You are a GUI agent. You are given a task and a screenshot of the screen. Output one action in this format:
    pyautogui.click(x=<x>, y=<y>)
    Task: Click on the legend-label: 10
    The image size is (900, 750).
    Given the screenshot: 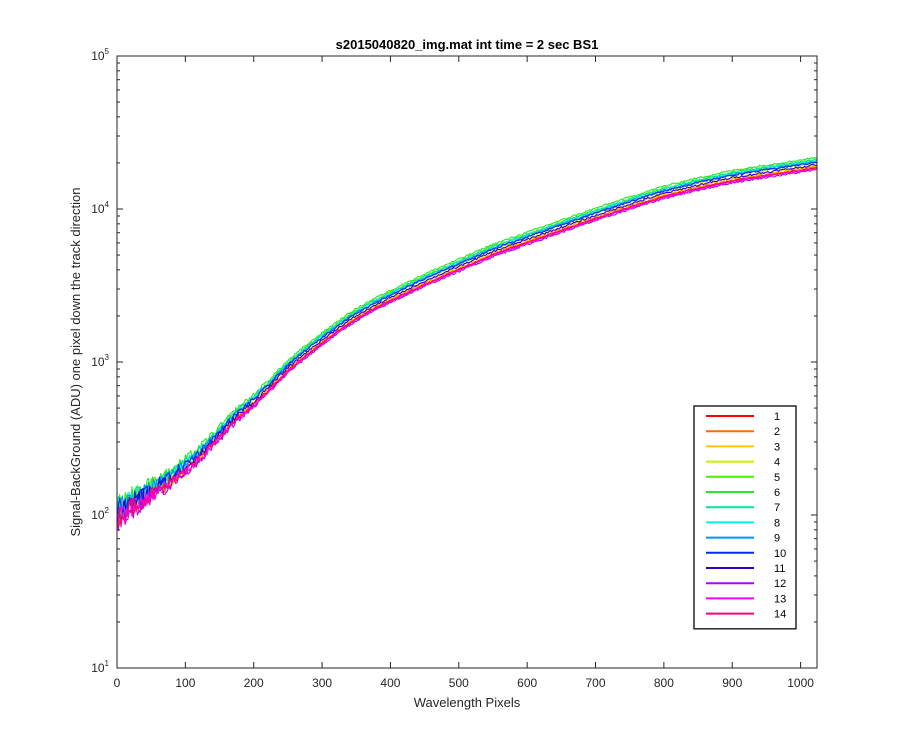 What is the action you would take?
    pyautogui.click(x=780, y=554)
    